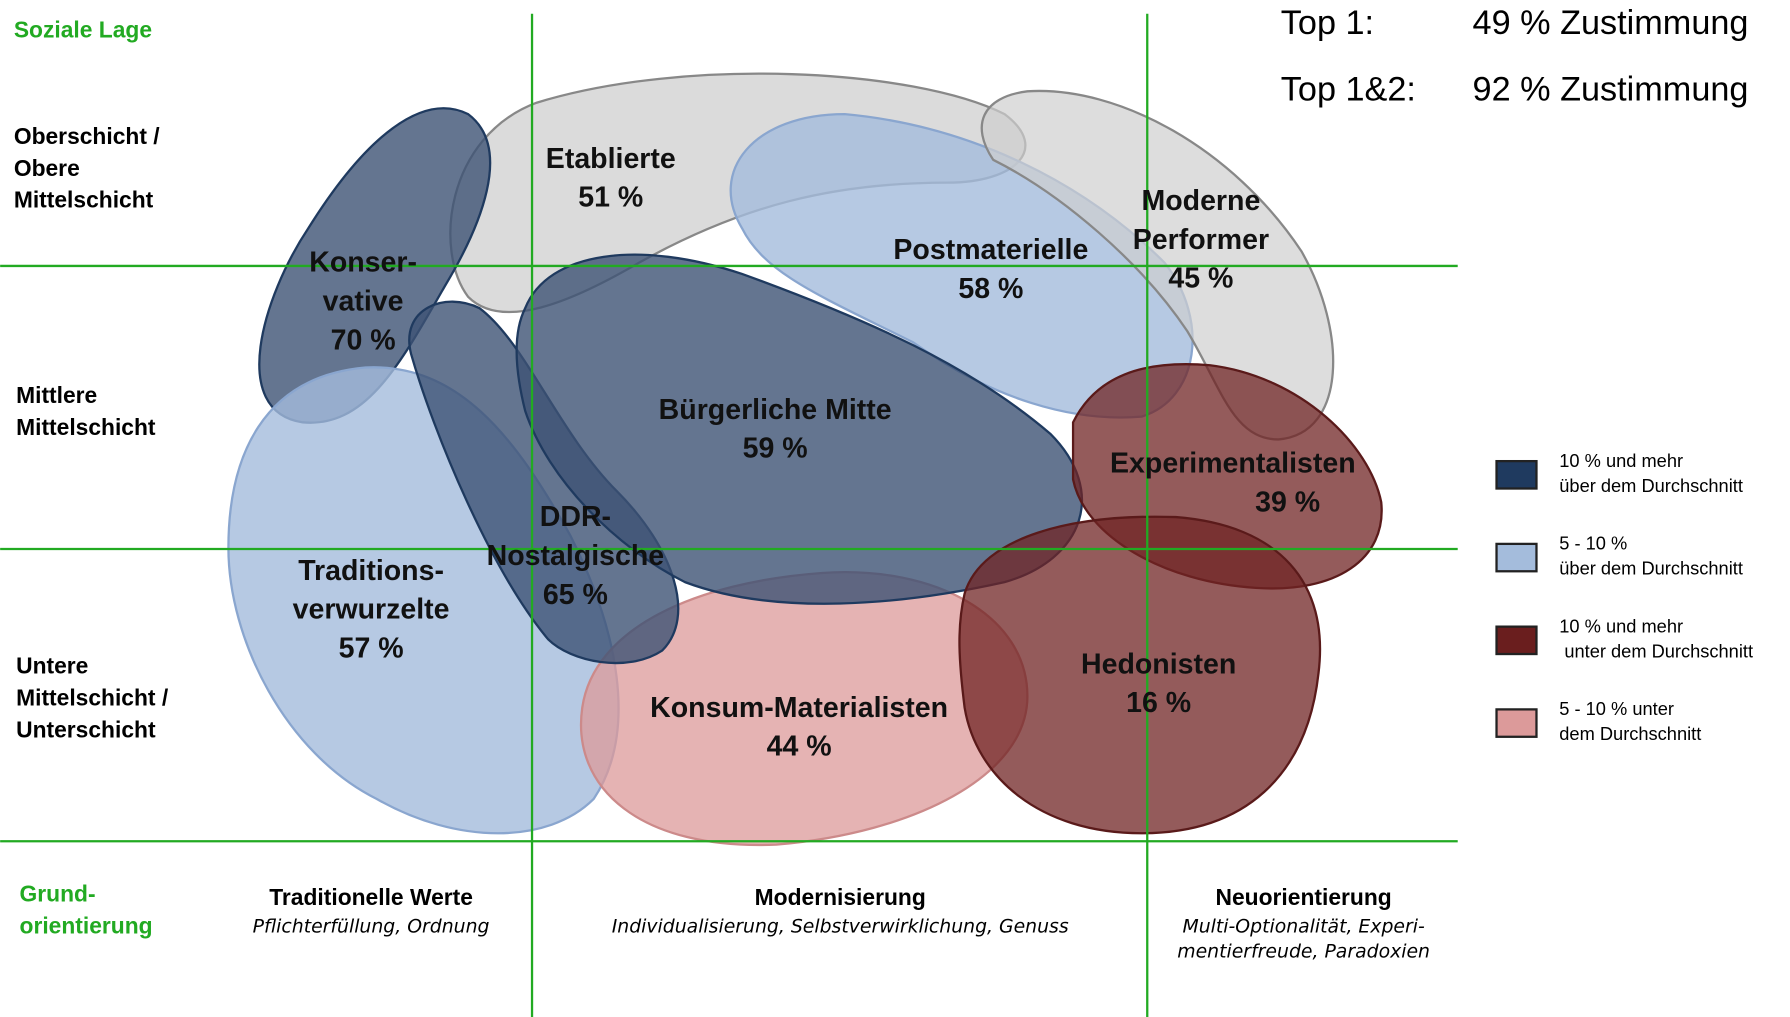  Describe the element at coordinates (52, 665) in the screenshot. I see `row-label: Untere` at that location.